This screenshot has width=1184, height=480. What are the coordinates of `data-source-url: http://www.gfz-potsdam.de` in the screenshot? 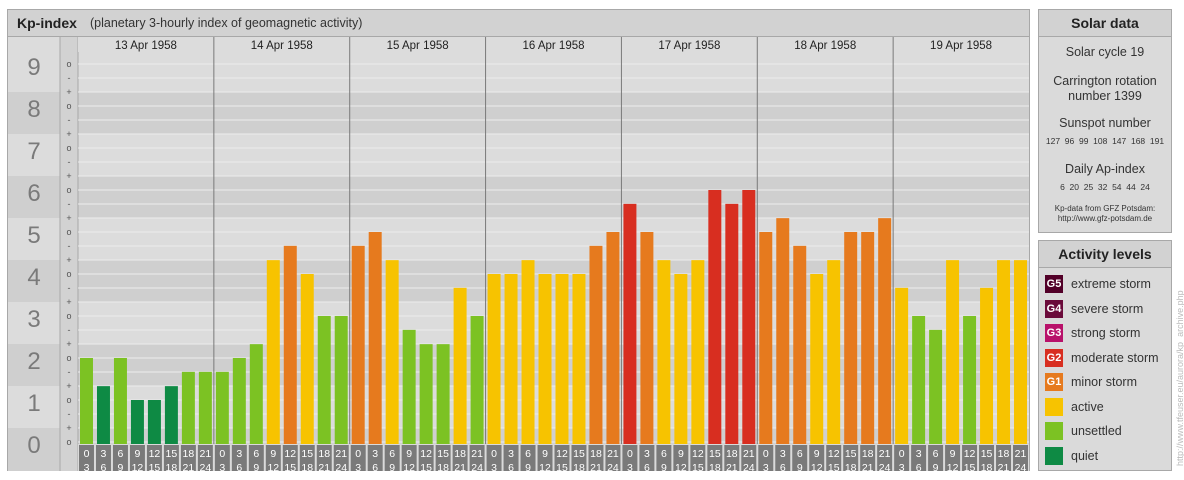 It's located at (1105, 218).